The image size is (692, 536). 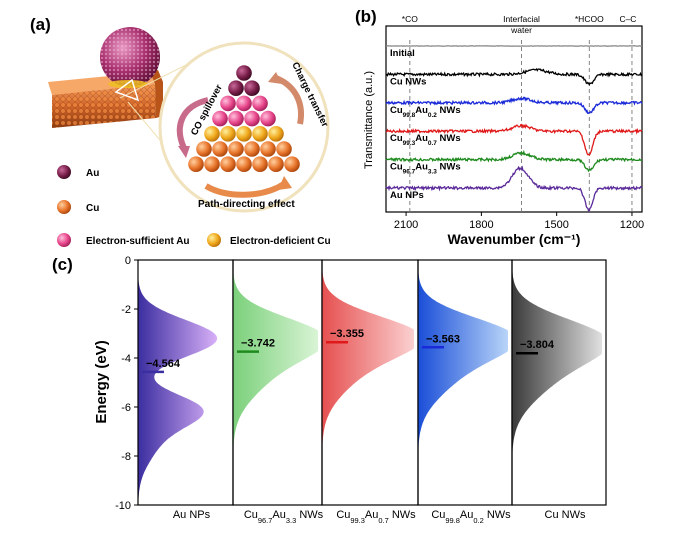 What do you see at coordinates (409, 143) in the screenshot?
I see `ftir-series-label-part: 99.3` at bounding box center [409, 143].